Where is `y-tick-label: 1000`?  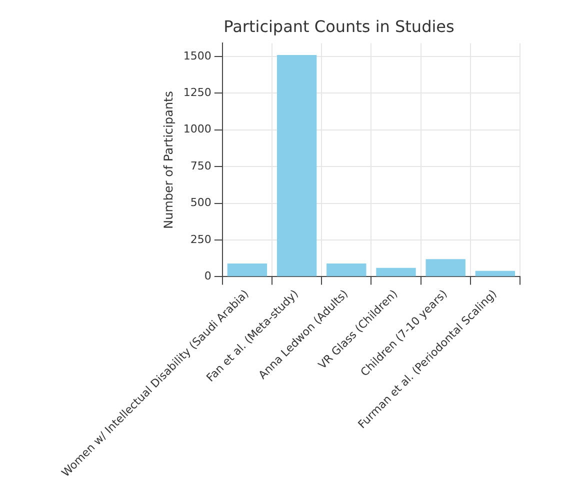 y-tick-label: 1000 is located at coordinates (197, 129).